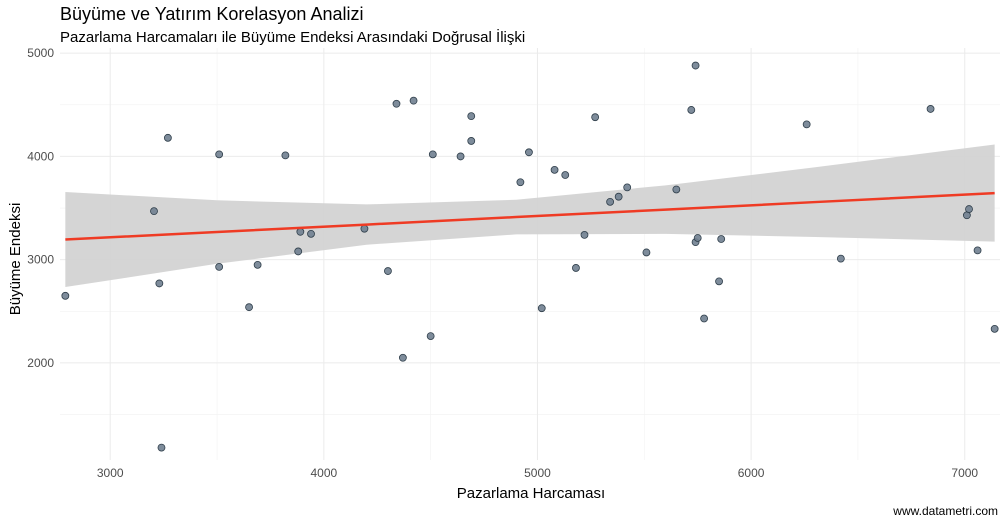 This screenshot has height=523, width=1002. Describe the element at coordinates (40, 208) in the screenshot. I see `y-axis-ticks: 2000 3000 4000 5000` at that location.